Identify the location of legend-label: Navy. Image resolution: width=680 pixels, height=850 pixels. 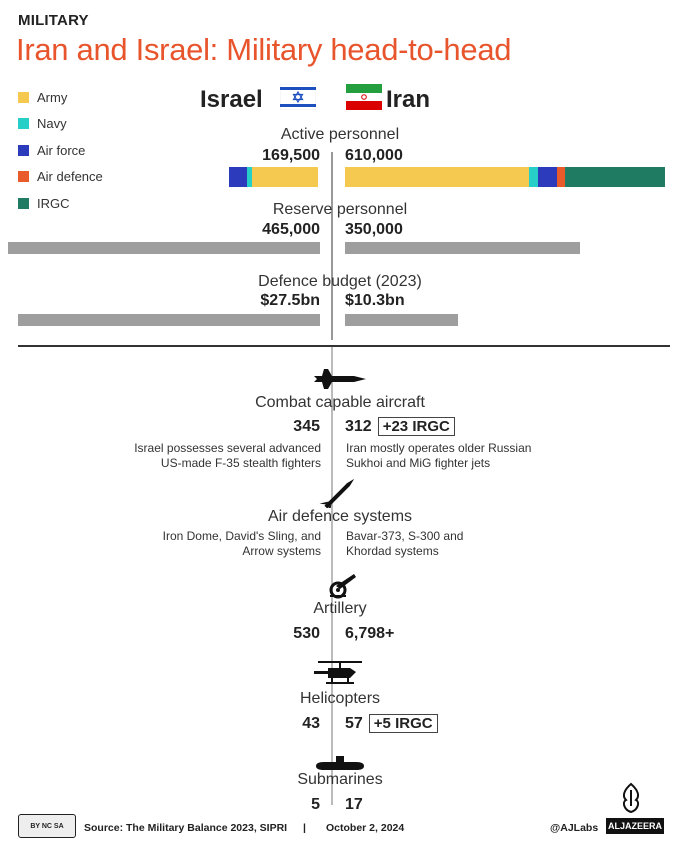
(52, 124).